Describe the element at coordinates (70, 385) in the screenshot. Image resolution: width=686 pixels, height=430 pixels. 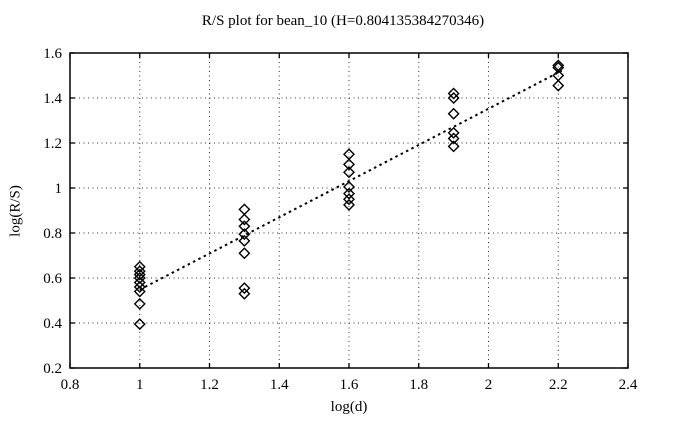
I see `x-tick-label: 0.8` at that location.